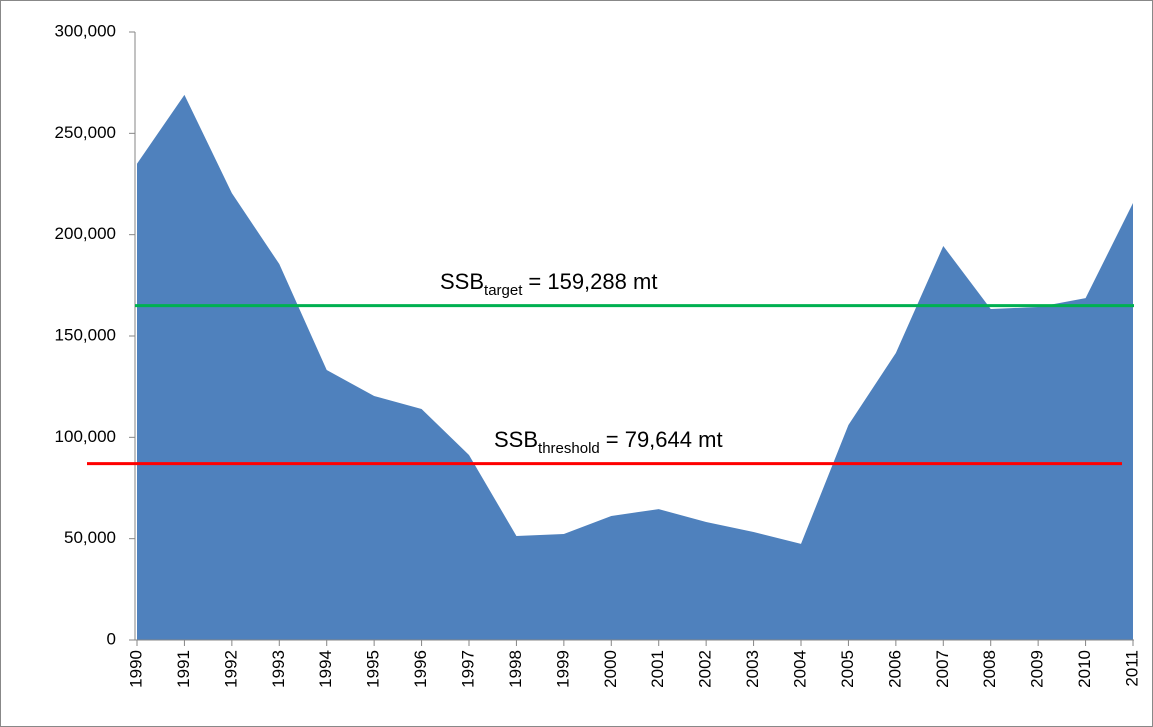  What do you see at coordinates (85, 132) in the screenshot?
I see `y-tick-label: 250,000` at bounding box center [85, 132].